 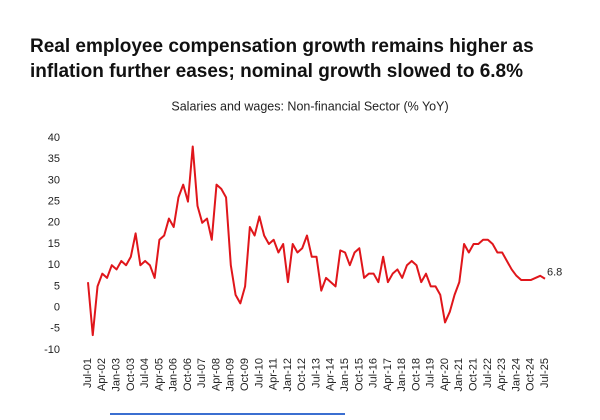 I want to click on y-tick-label: -10, so click(x=52, y=350).